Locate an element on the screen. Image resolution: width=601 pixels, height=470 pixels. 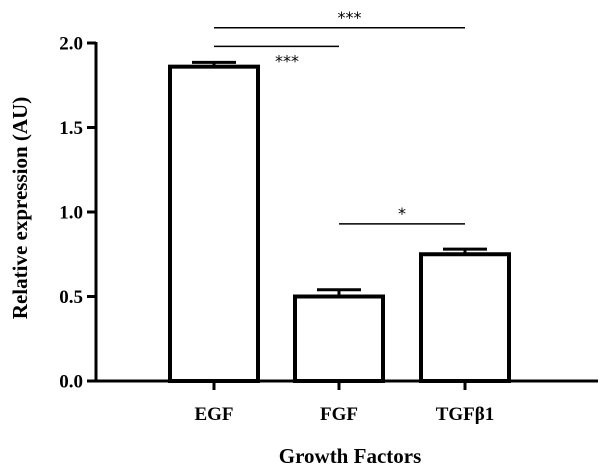
x-axis-title: Growth Factors is located at coordinates (350, 456).